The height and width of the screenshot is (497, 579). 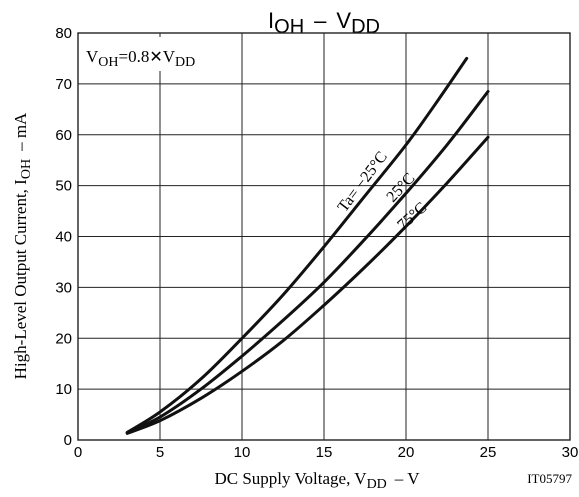 What do you see at coordinates (140, 58) in the screenshot?
I see `condition-label: VOH=0.8✕VDD` at bounding box center [140, 58].